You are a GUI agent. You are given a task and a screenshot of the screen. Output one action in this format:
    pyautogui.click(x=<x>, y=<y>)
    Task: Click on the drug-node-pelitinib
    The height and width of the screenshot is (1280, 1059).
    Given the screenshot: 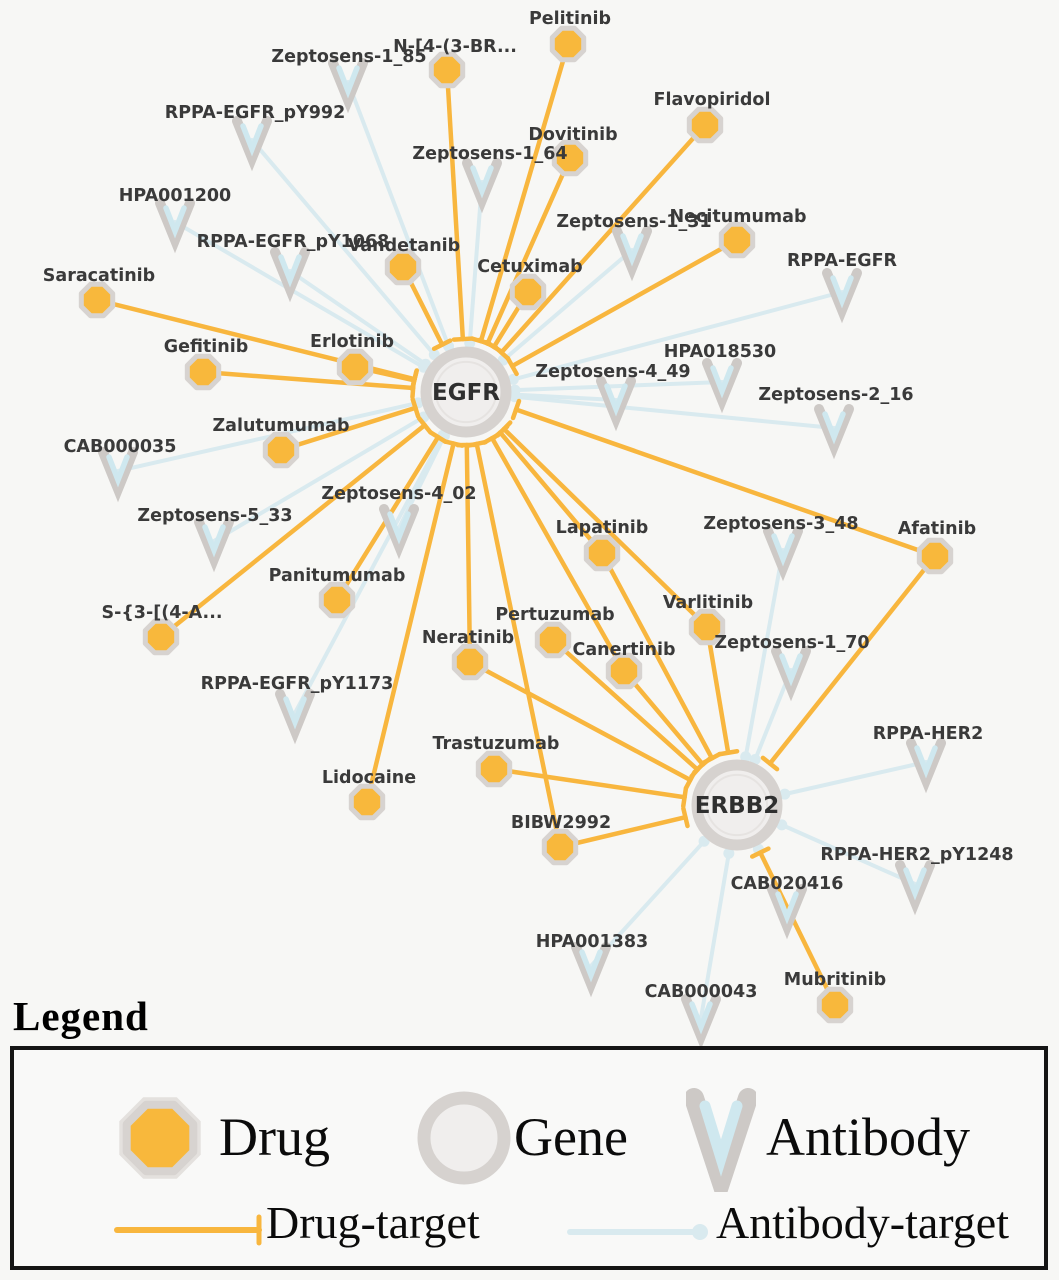 What is the action you would take?
    pyautogui.click(x=568, y=44)
    